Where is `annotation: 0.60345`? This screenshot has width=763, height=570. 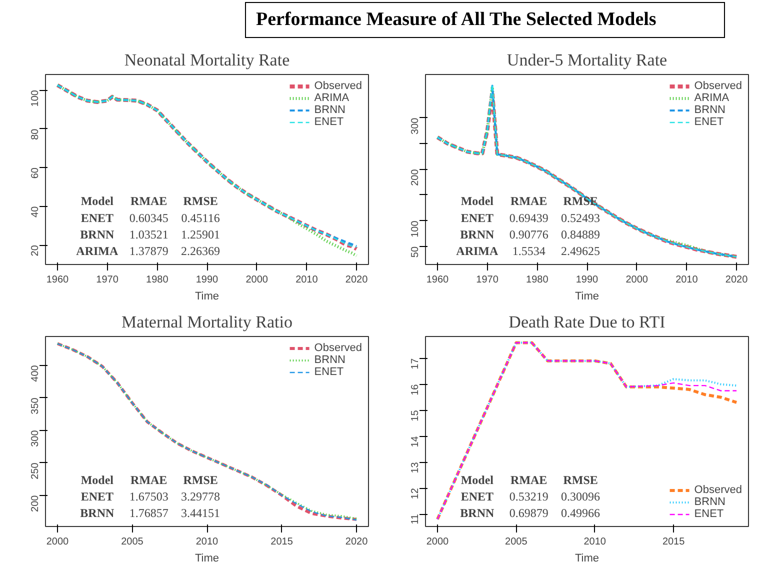 annotation: 0.60345 is located at coordinates (148, 217).